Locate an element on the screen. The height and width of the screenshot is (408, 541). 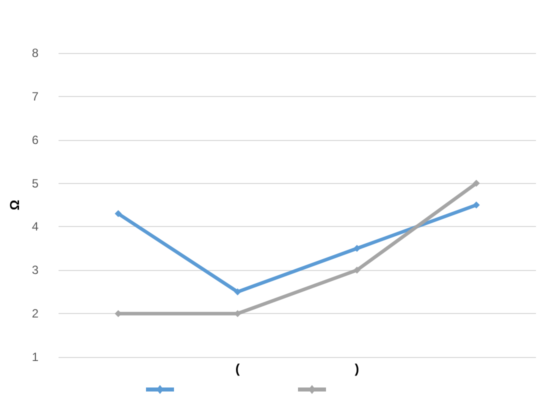
y-tick-label: 7 is located at coordinates (35, 96).